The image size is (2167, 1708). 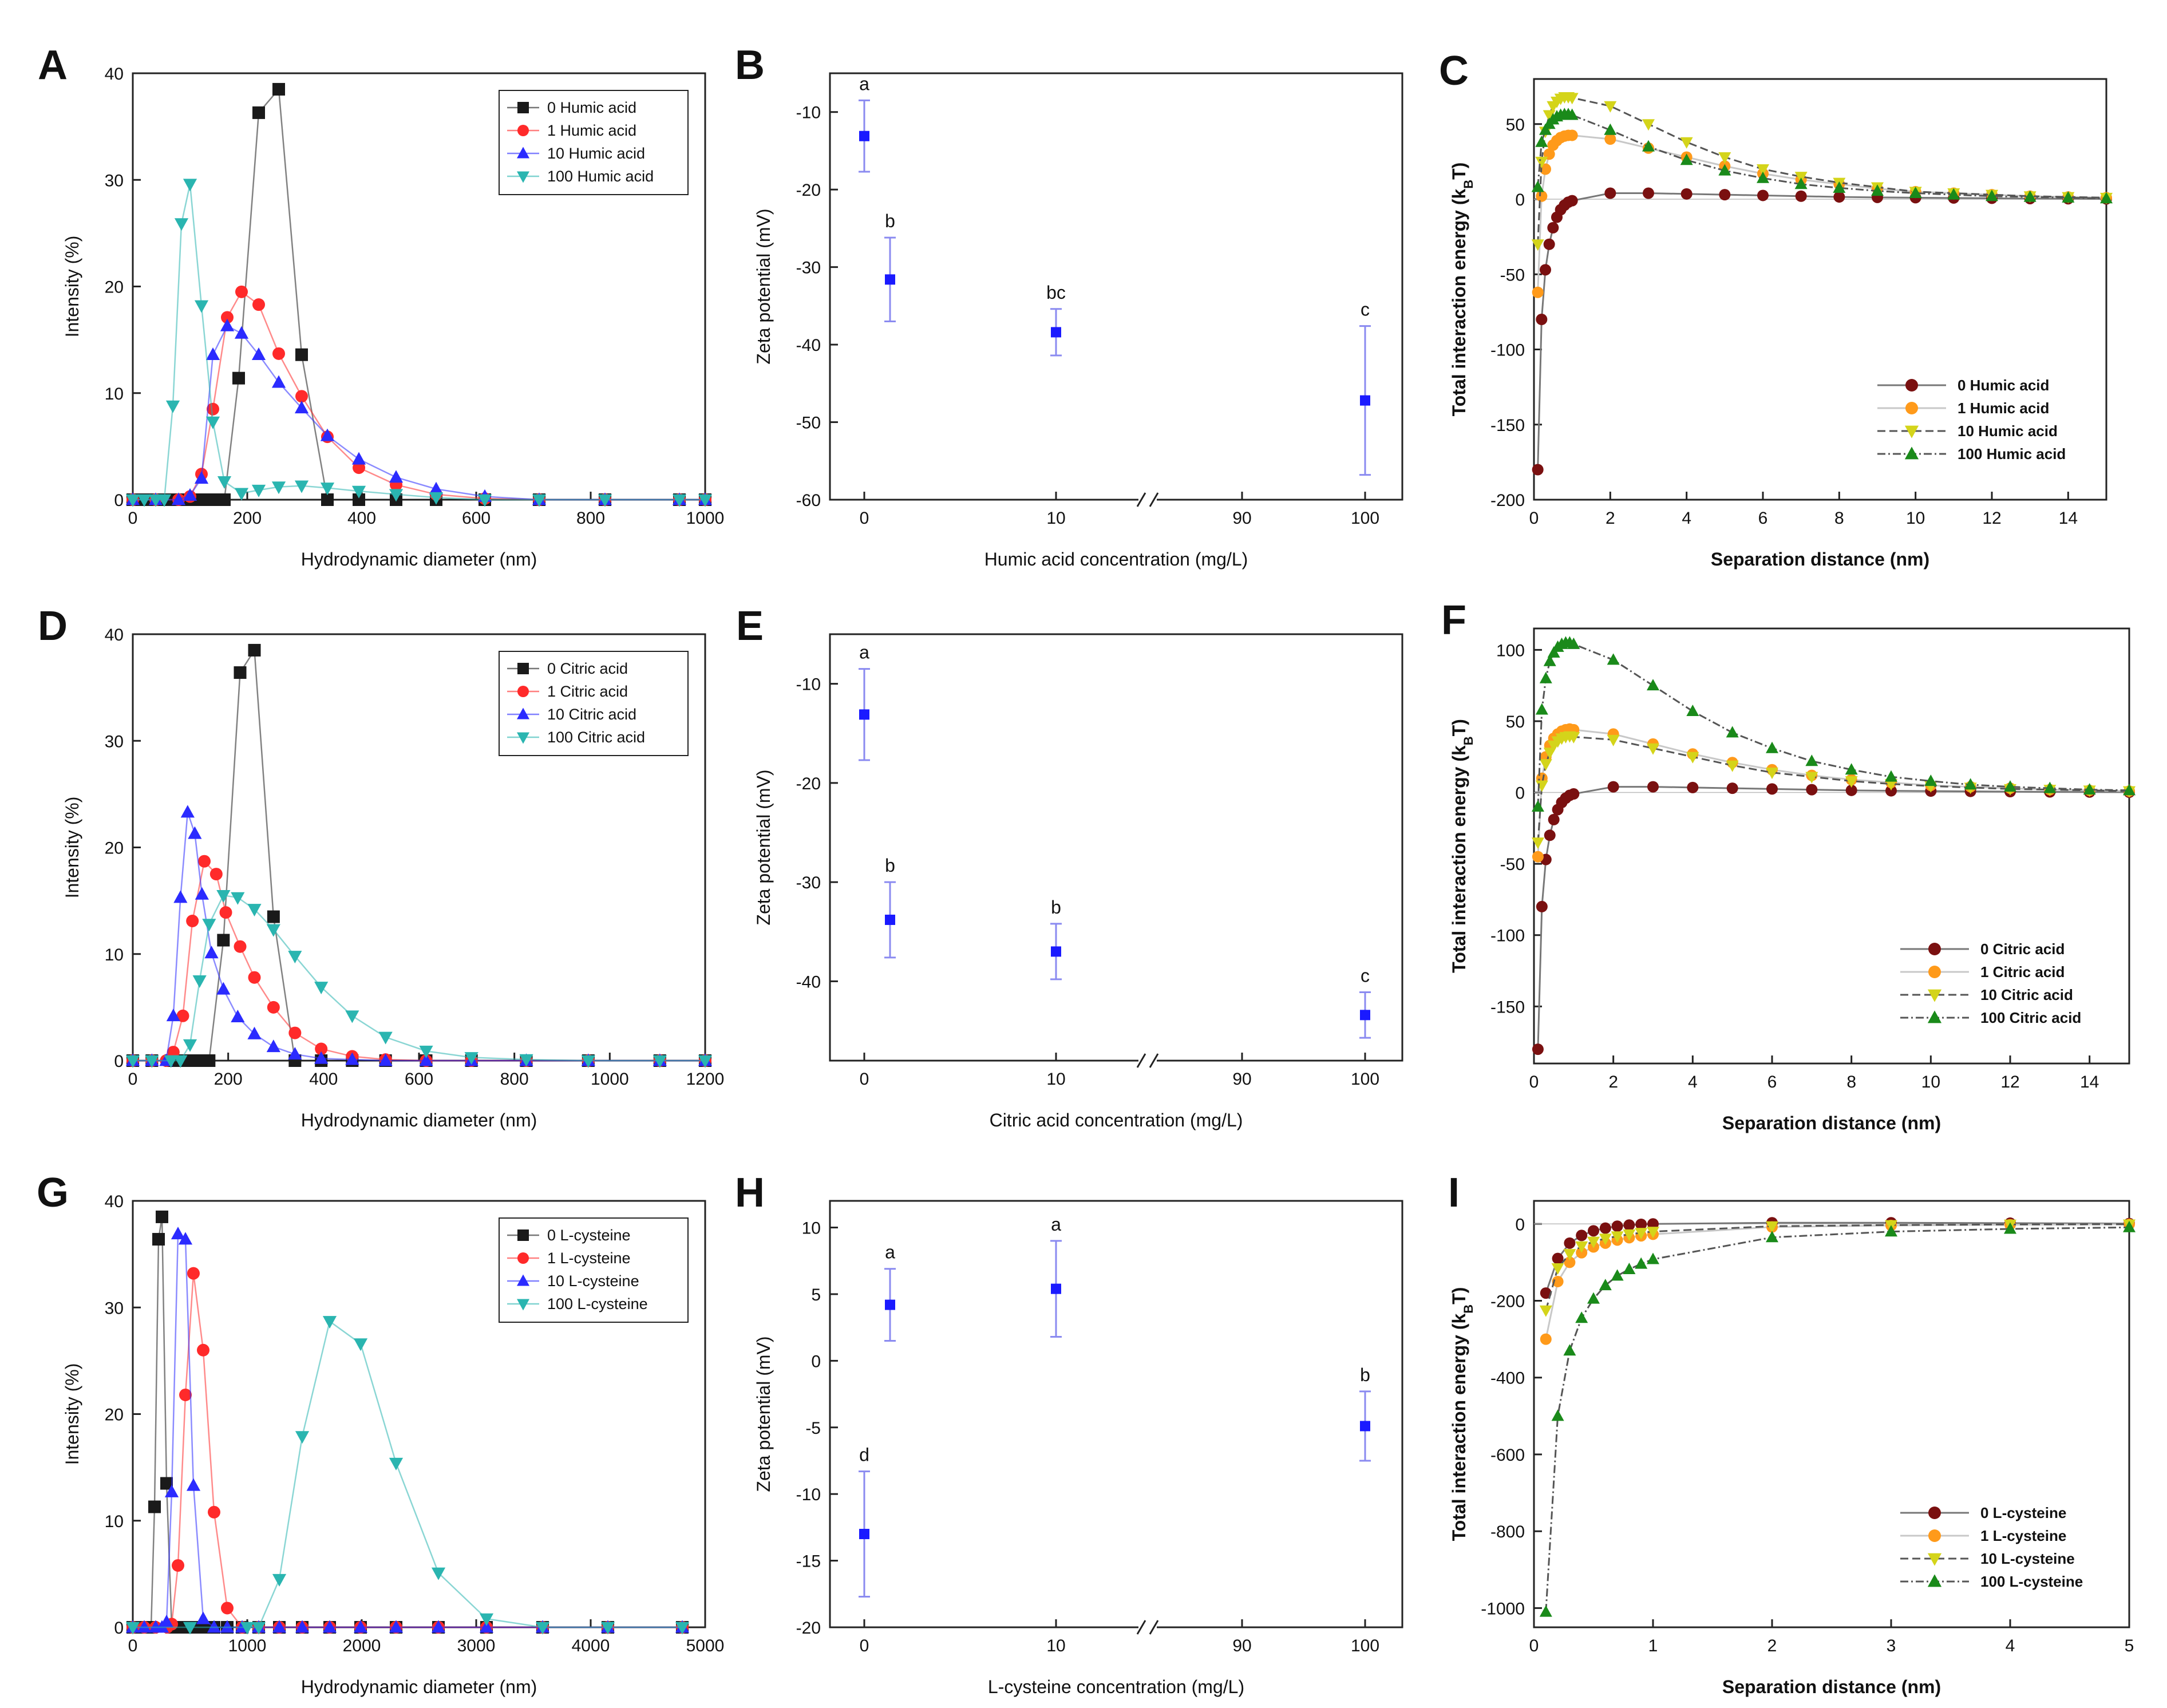 I want to click on panel-E-point-3: c, so click(x=1365, y=1002).